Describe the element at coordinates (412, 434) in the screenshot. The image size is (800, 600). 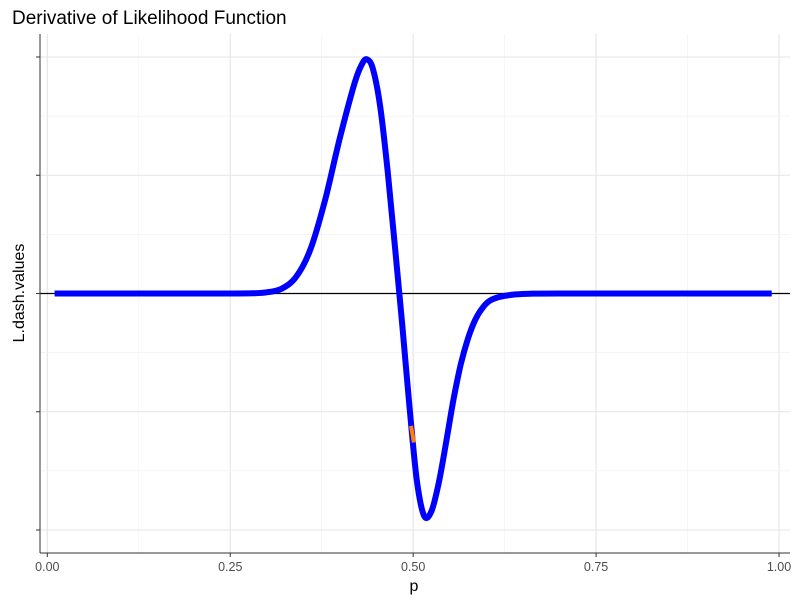
I see `series-line-highlight` at that location.